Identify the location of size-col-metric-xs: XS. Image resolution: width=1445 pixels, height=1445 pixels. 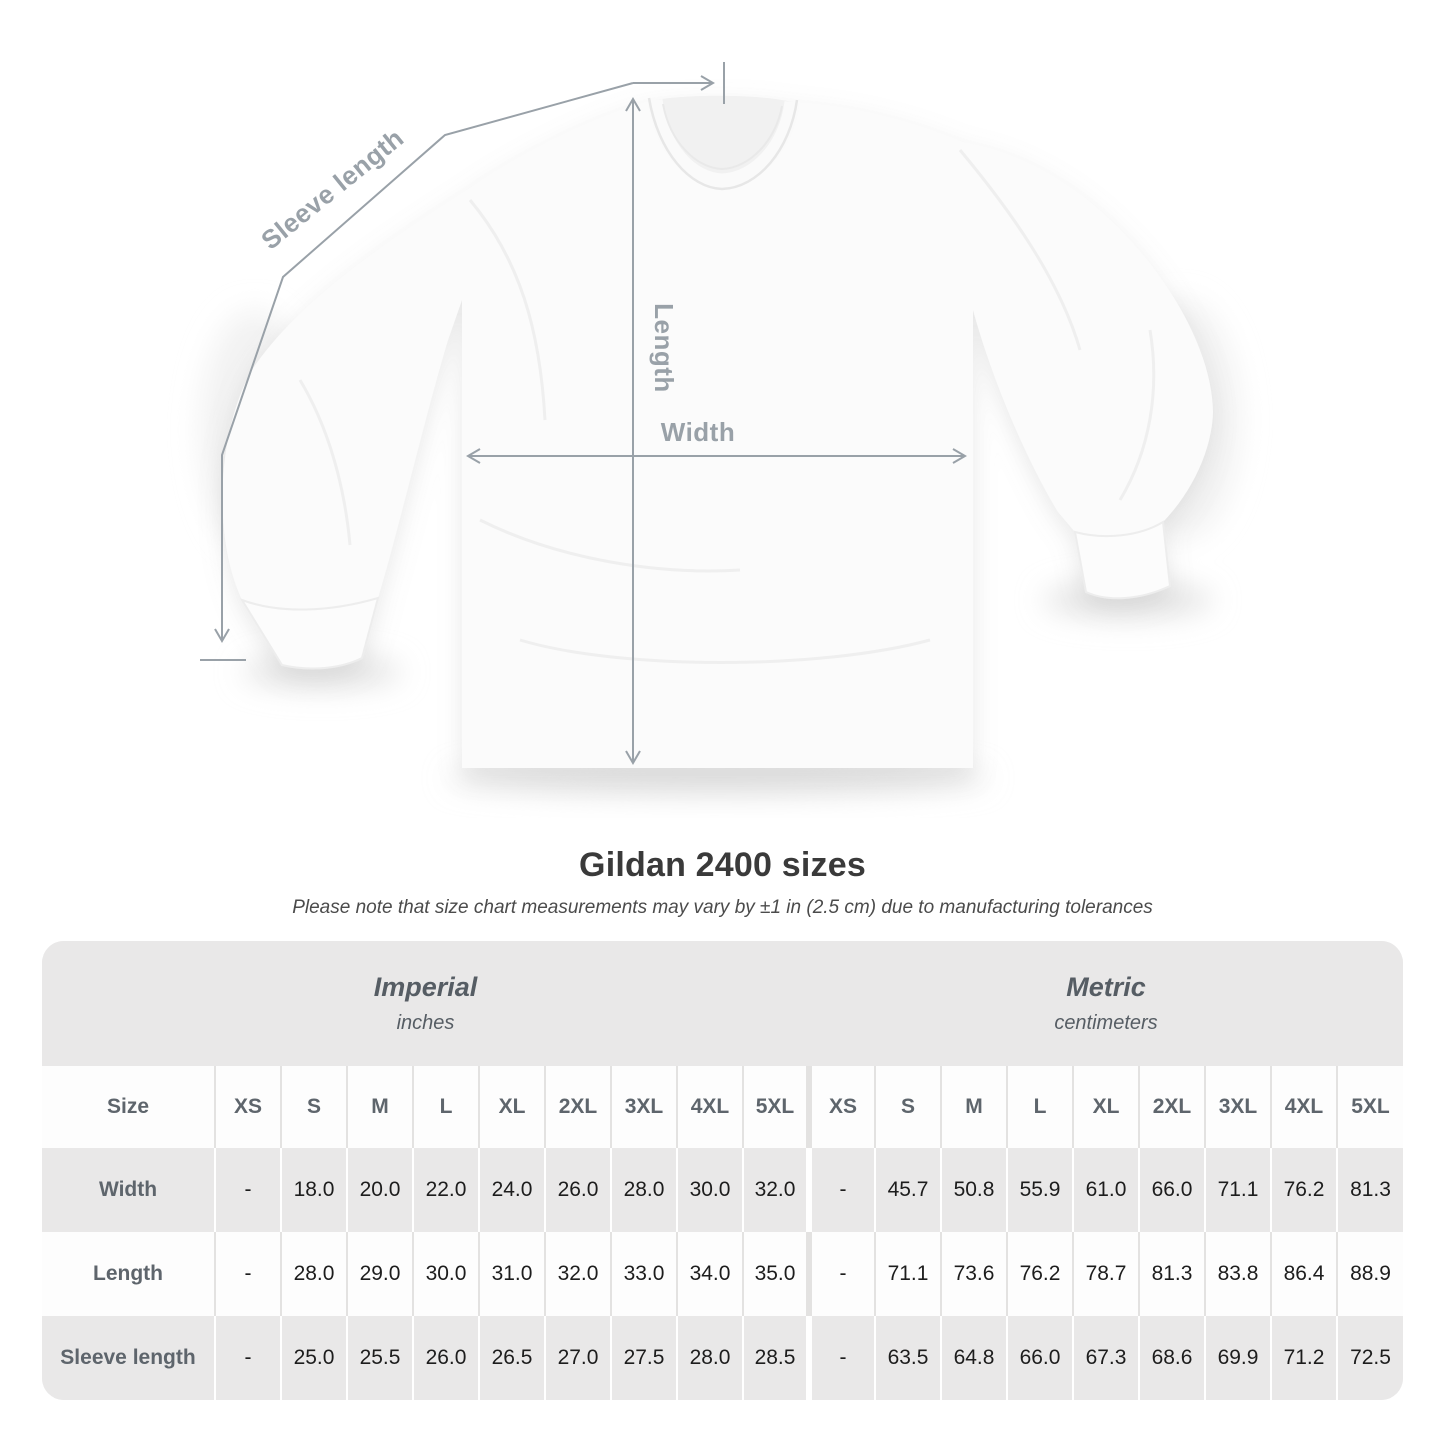
(840, 1107).